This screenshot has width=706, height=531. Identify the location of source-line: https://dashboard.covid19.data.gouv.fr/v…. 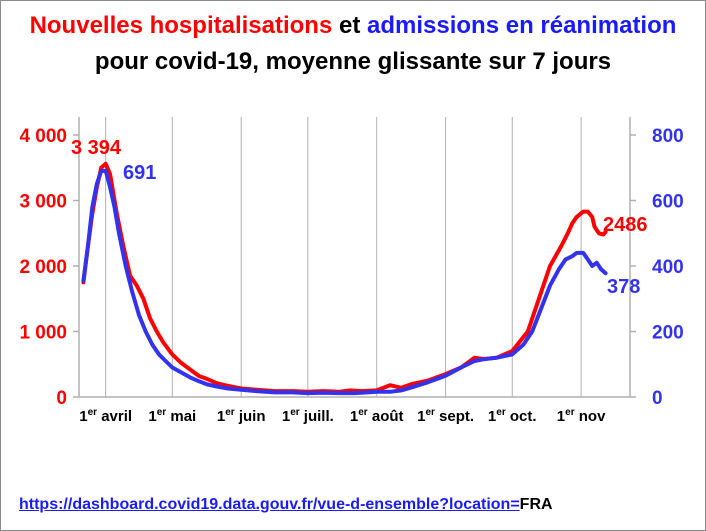
(286, 505).